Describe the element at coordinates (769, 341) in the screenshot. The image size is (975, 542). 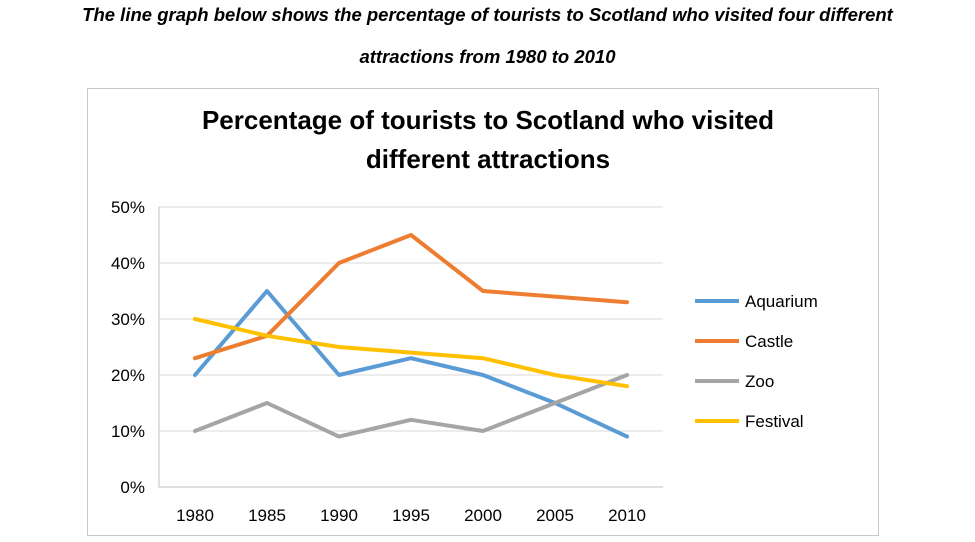
I see `legend-label-castle: Castle` at that location.